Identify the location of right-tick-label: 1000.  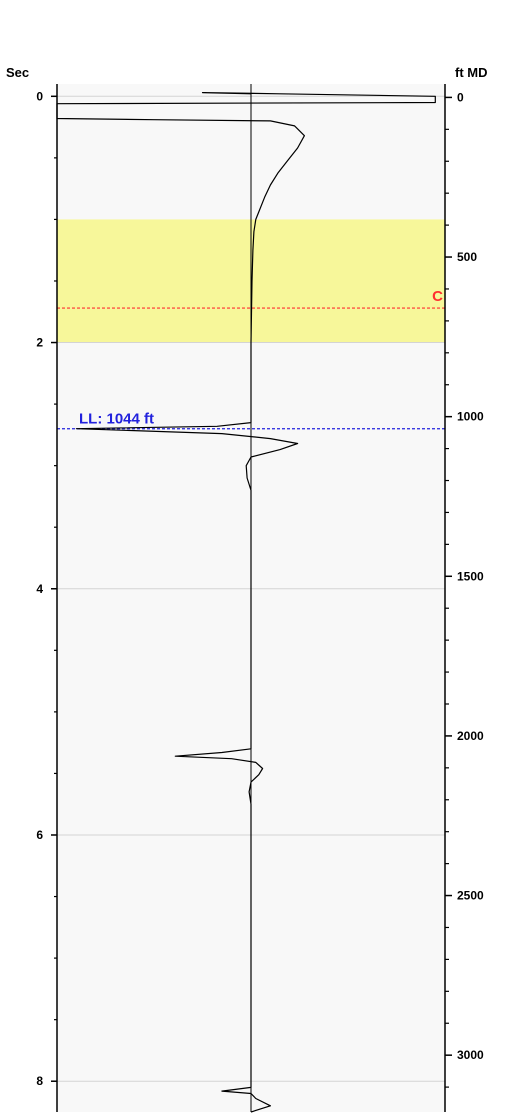
(470, 417).